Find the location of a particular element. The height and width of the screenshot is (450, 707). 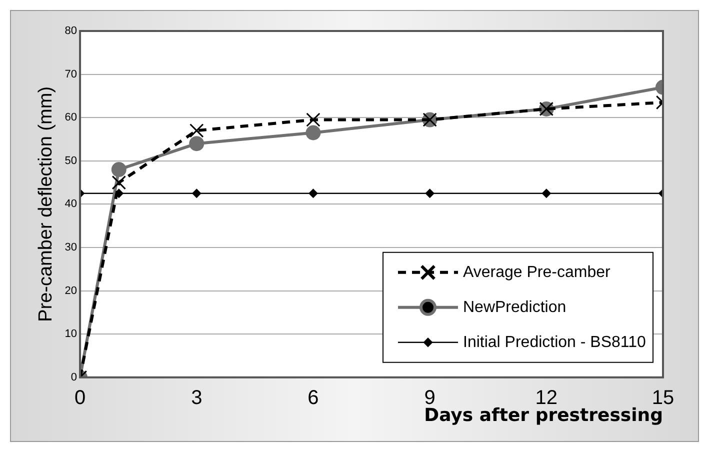

y-tick-label: 0 is located at coordinates (74, 377).